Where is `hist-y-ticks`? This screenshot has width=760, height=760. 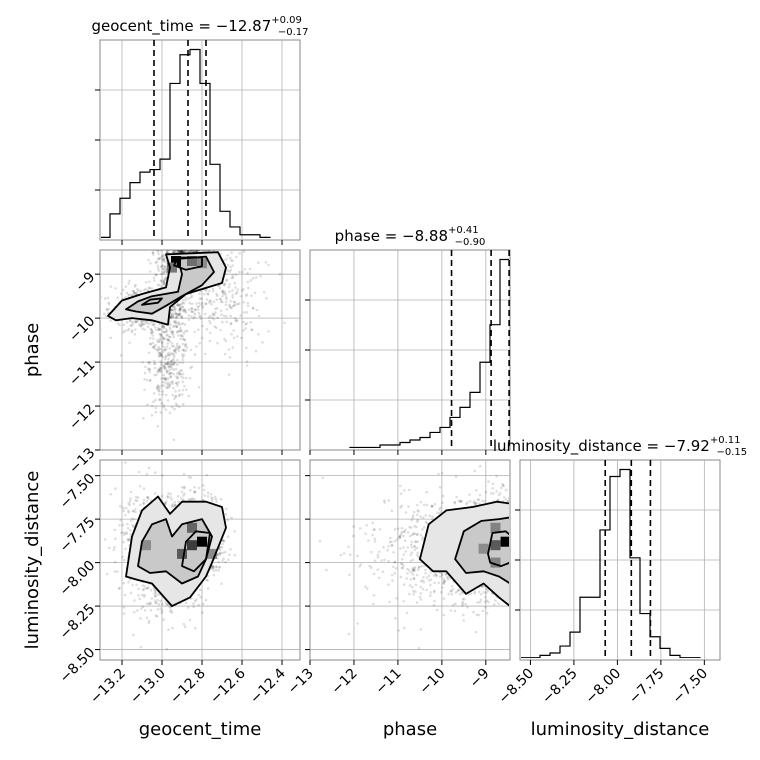
hist-y-ticks is located at coordinates (307, 350).